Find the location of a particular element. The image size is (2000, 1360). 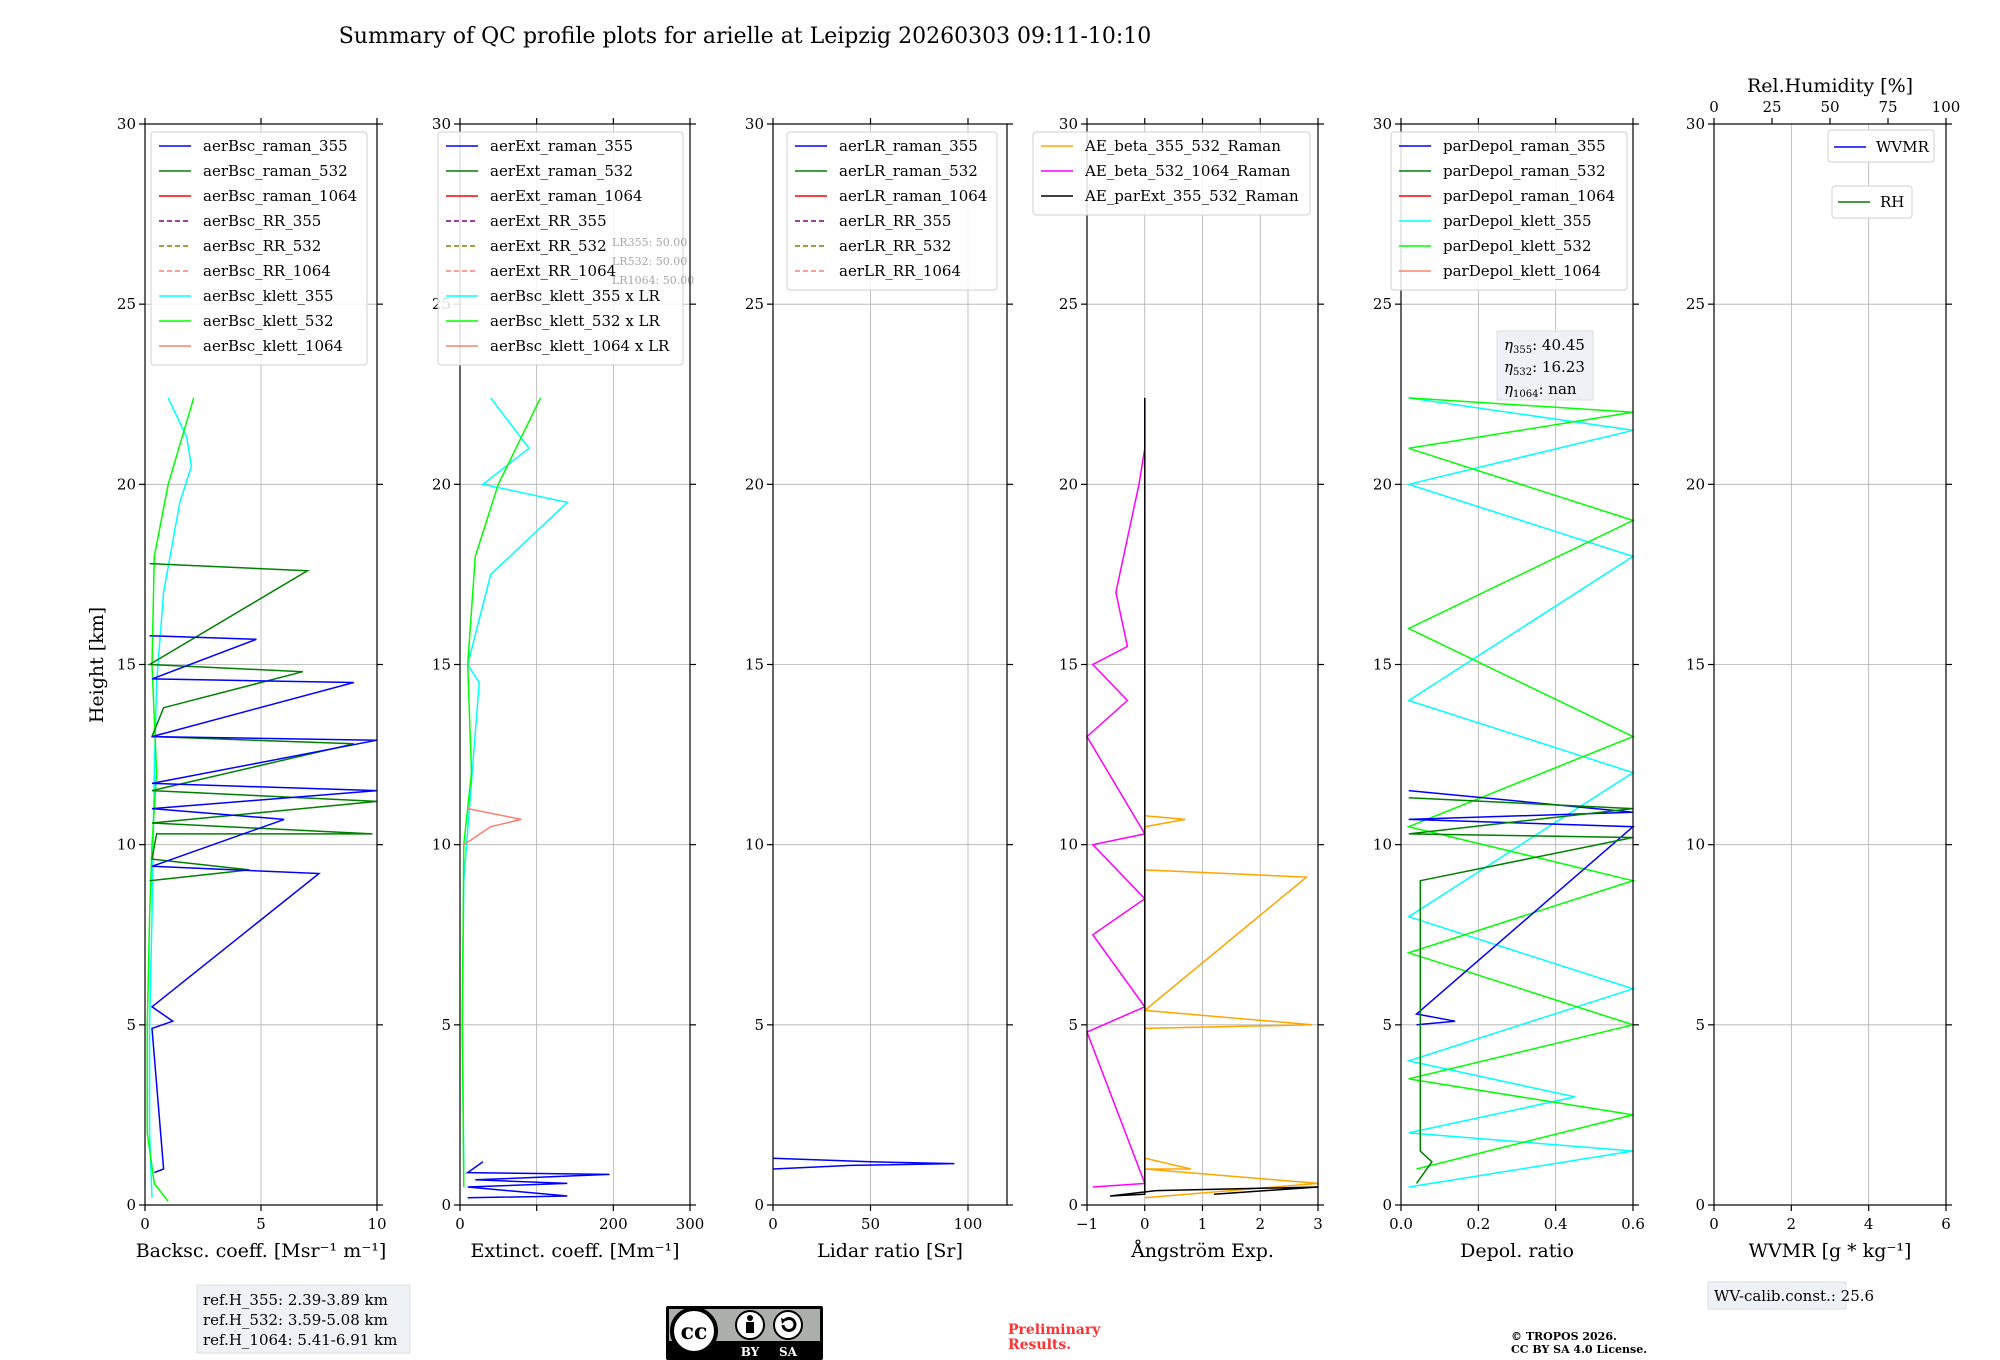

xlabel-ae: Ångström Exp. is located at coordinates (1202, 1251).